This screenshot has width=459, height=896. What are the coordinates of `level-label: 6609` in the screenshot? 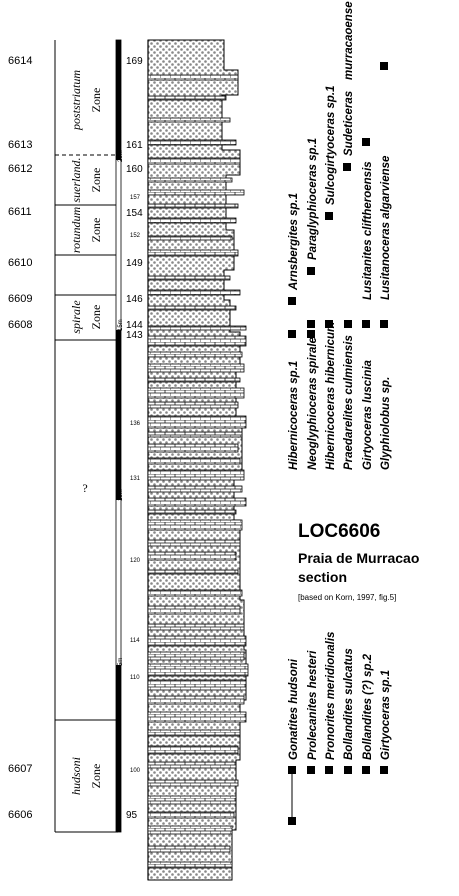 It's located at (20, 299).